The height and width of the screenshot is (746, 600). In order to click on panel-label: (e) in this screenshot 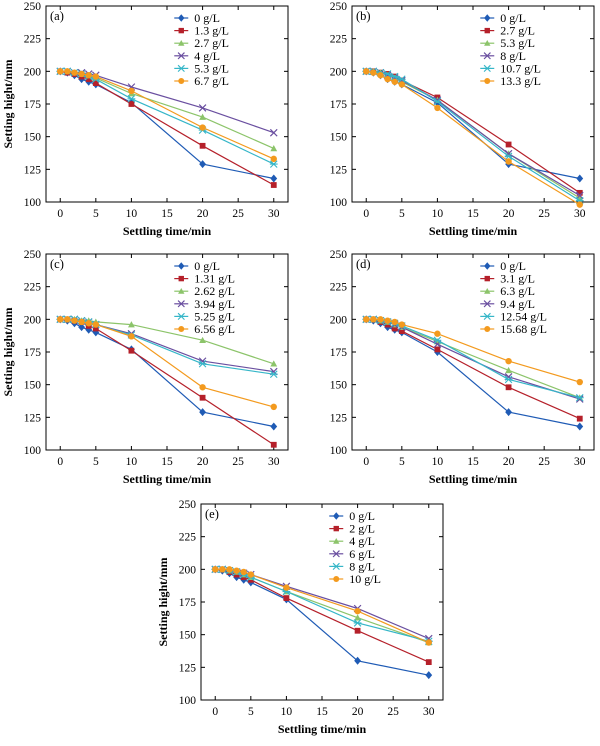, I will do `click(212, 514)`.